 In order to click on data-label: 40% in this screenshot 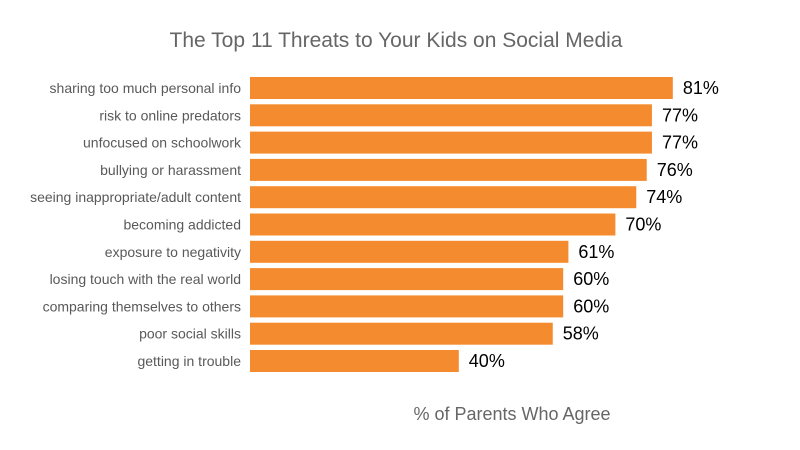, I will do `click(487, 361)`.